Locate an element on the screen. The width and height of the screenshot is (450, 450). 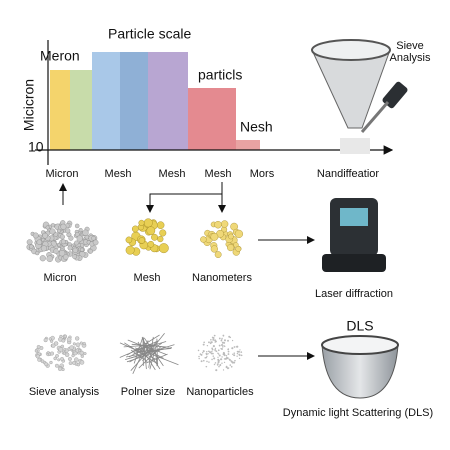
device-screen is located at coordinates (354, 217).